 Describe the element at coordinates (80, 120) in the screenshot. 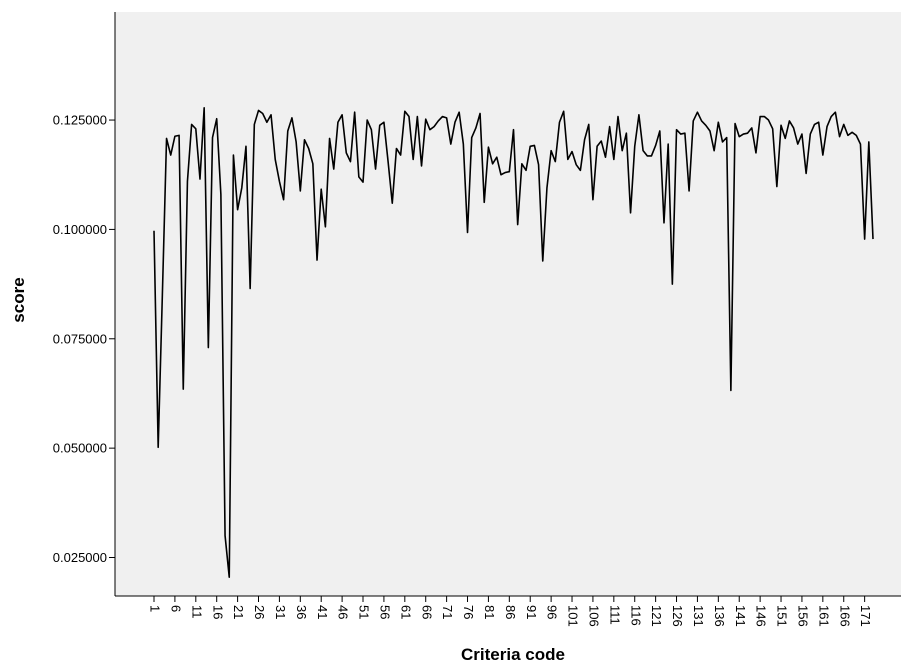

I see `y-tick-label: 0.125000` at that location.